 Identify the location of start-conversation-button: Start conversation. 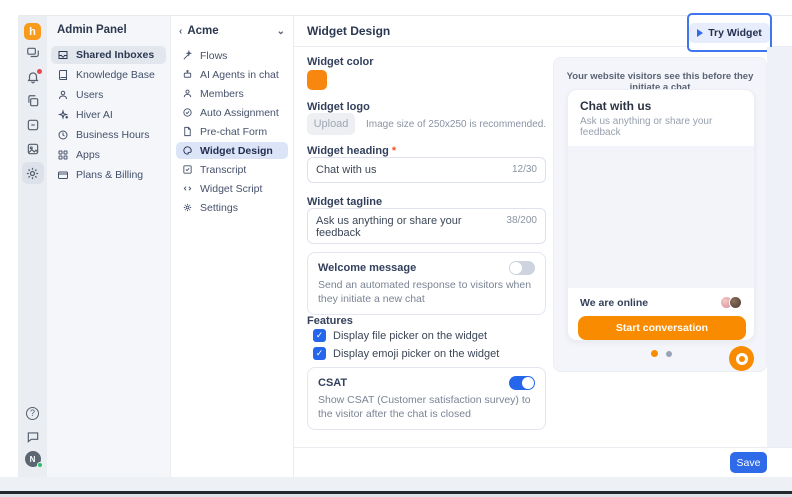
(662, 328).